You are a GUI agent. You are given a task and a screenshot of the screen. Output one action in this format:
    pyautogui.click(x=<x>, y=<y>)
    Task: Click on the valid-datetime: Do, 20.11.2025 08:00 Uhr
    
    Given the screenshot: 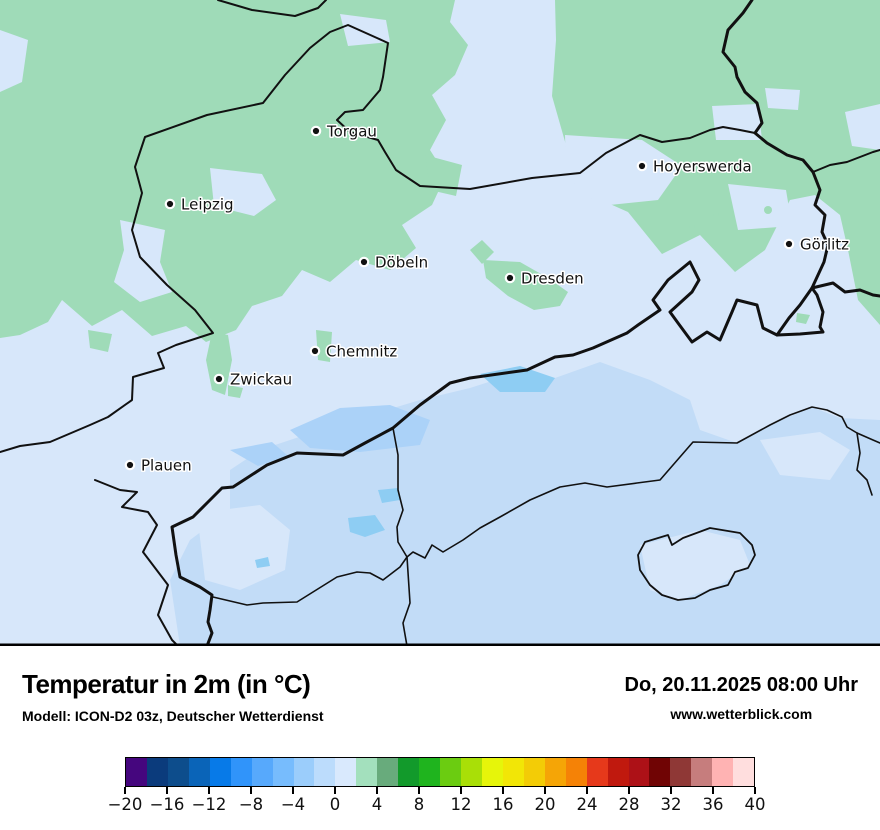 What is the action you would take?
    pyautogui.click(x=741, y=685)
    